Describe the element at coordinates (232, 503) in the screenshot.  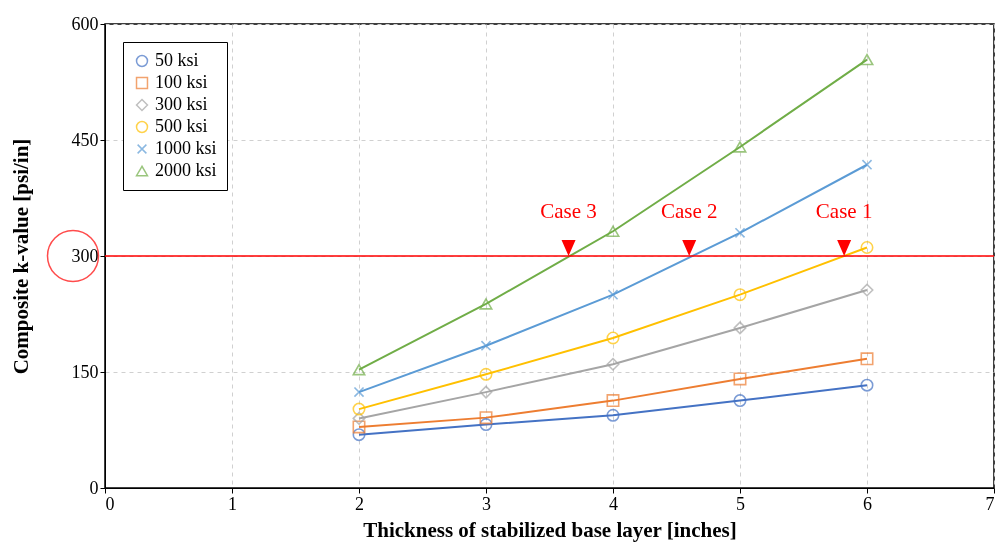
I see `x-tick-label: 1` at that location.